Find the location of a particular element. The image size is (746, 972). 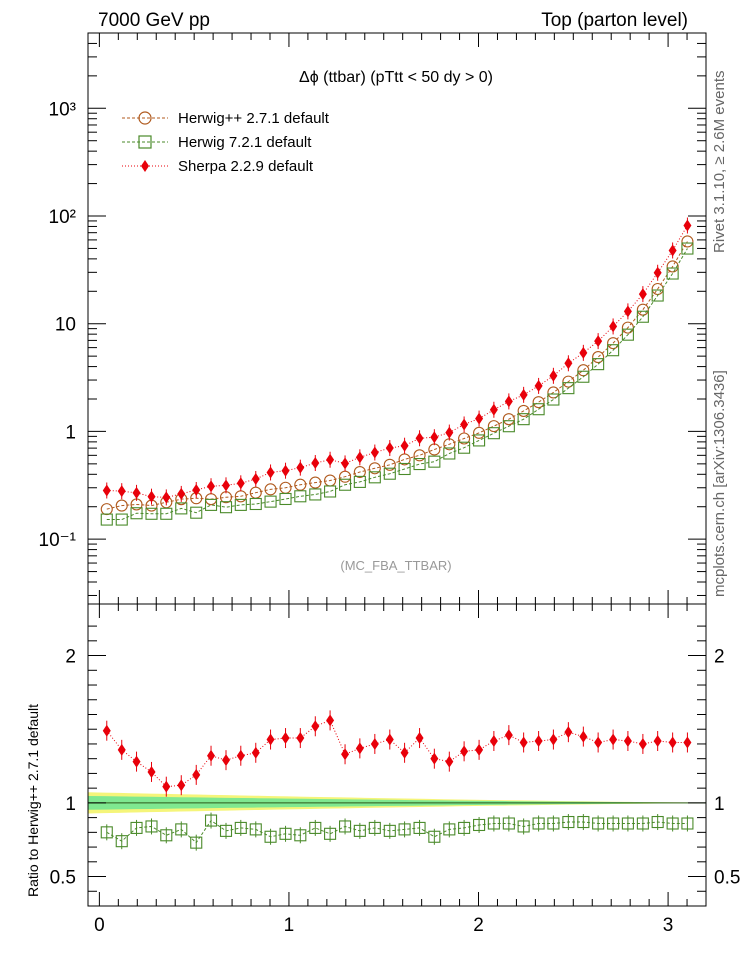

ratio-y-axis-title: Ratio to Herwig++ 2.7.1 default is located at coordinates (33, 800).